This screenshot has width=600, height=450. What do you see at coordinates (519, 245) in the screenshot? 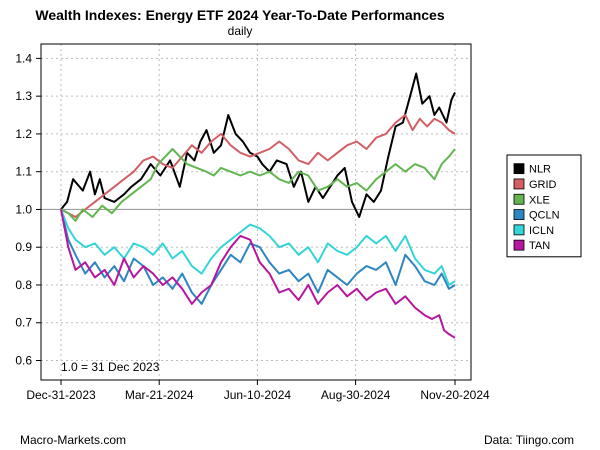
I see `legend-swatch-tan` at bounding box center [519, 245].